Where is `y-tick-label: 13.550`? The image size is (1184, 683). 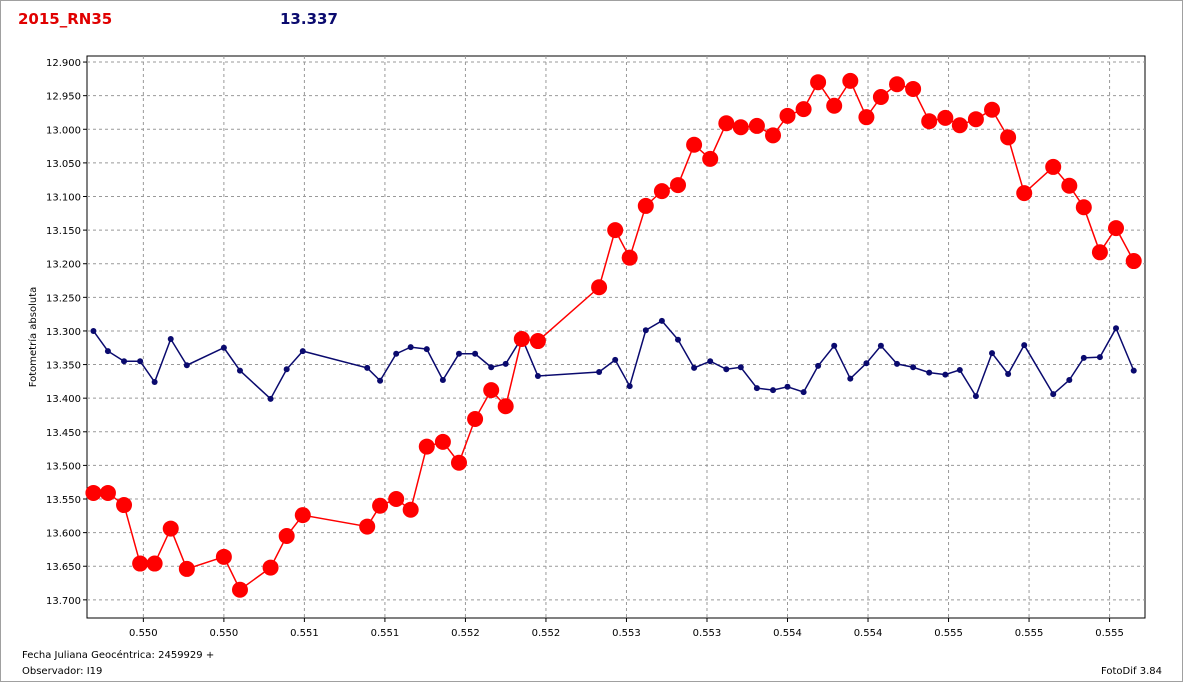
y-tick-label: 13.550 is located at coordinates (63, 500).